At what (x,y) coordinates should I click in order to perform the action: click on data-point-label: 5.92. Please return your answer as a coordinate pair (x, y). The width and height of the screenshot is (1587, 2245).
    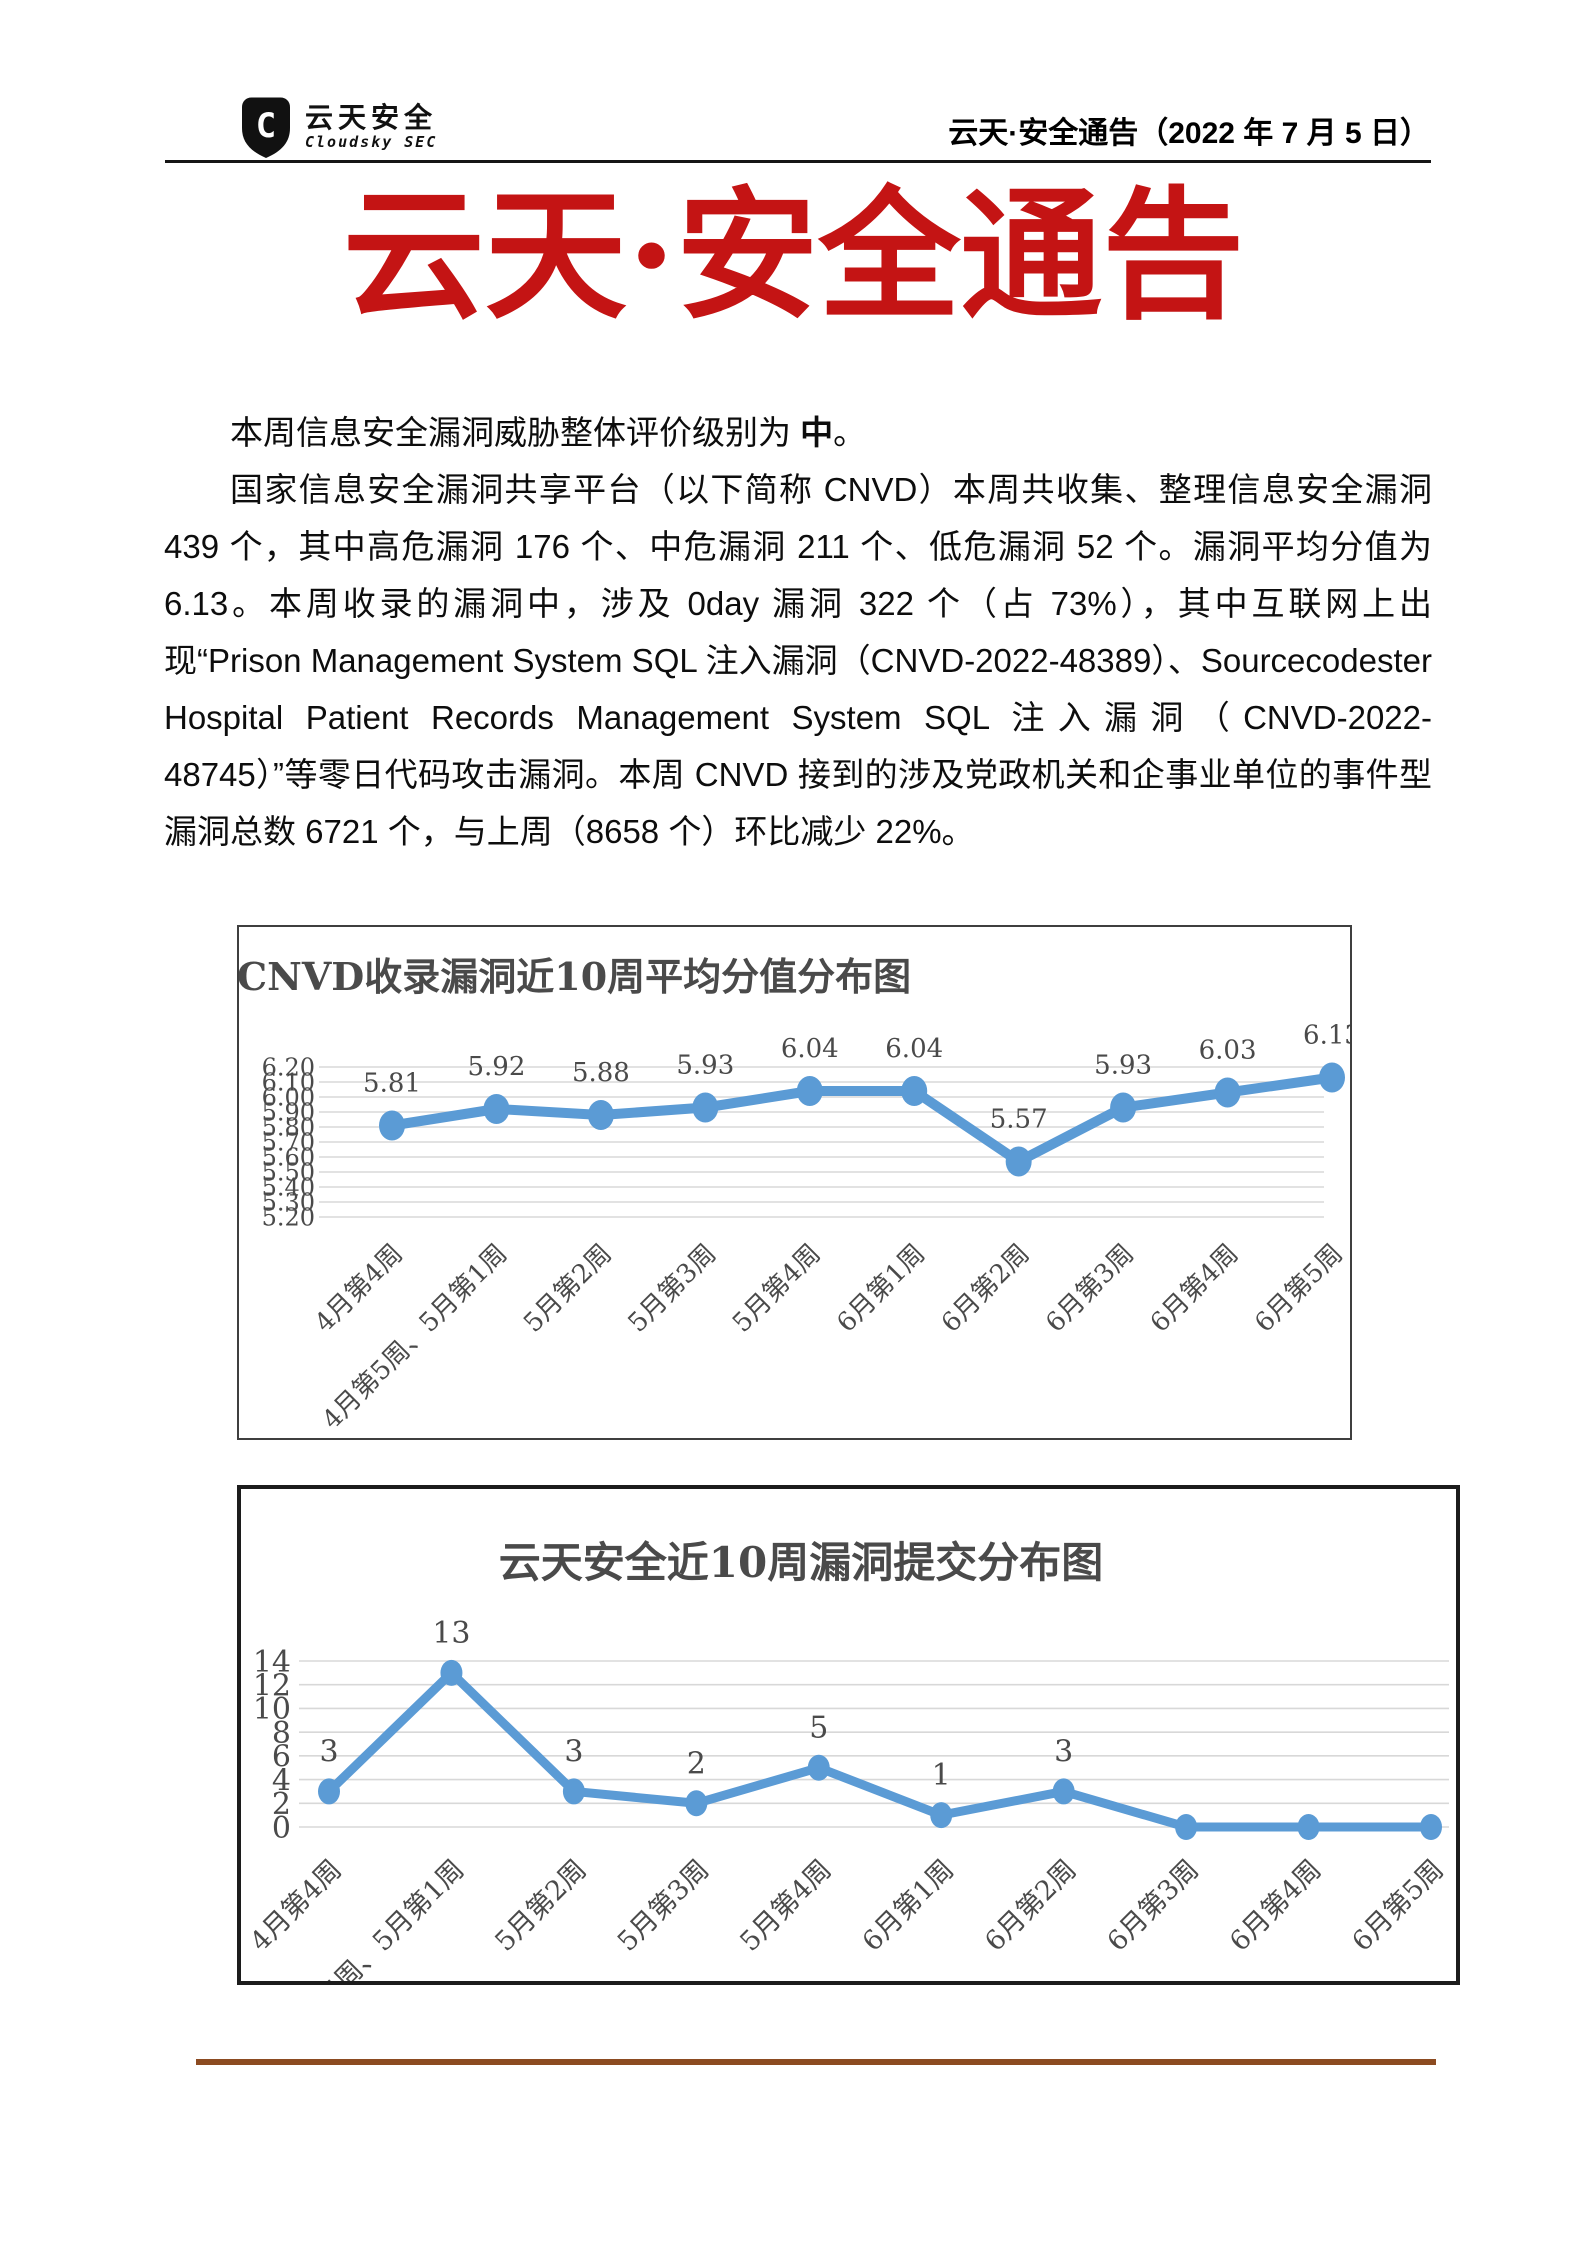
    Looking at the image, I should click on (496, 1067).